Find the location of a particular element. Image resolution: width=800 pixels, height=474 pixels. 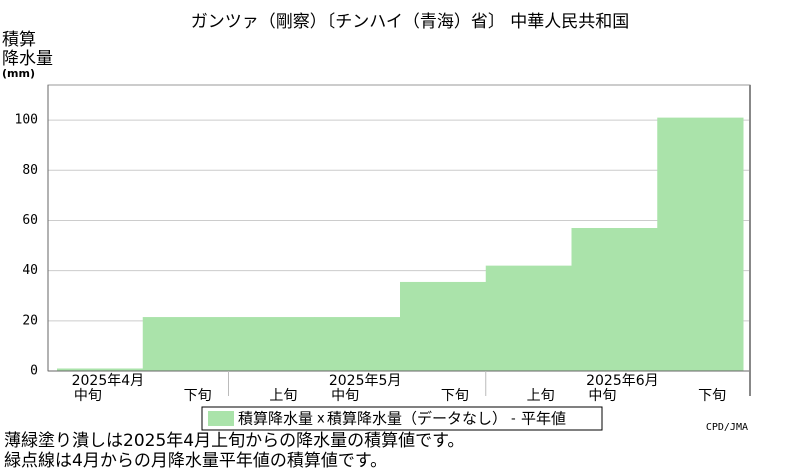

chart-title: ガンツァ（剛察）〔チンハイ（青海）省〕 中華人民共和国 is located at coordinates (410, 22).